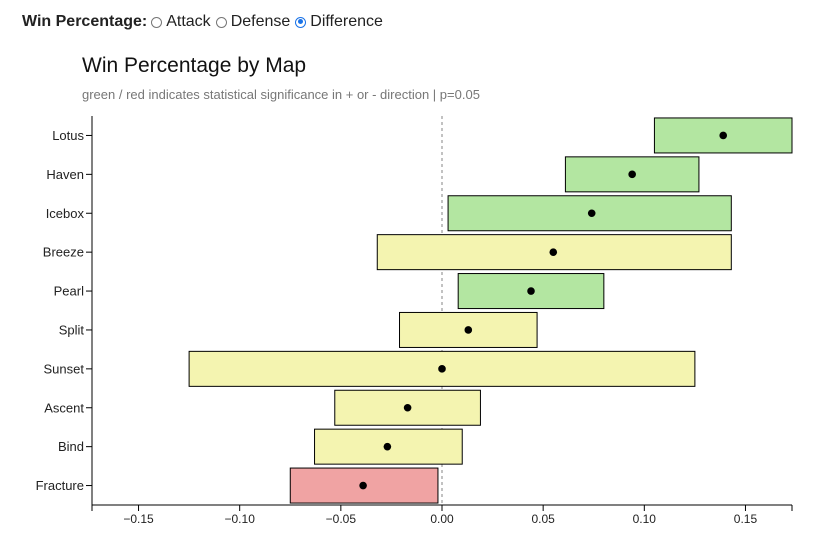 The width and height of the screenshot is (830, 534). What do you see at coordinates (157, 22) in the screenshot?
I see `radio-attack-circle` at bounding box center [157, 22].